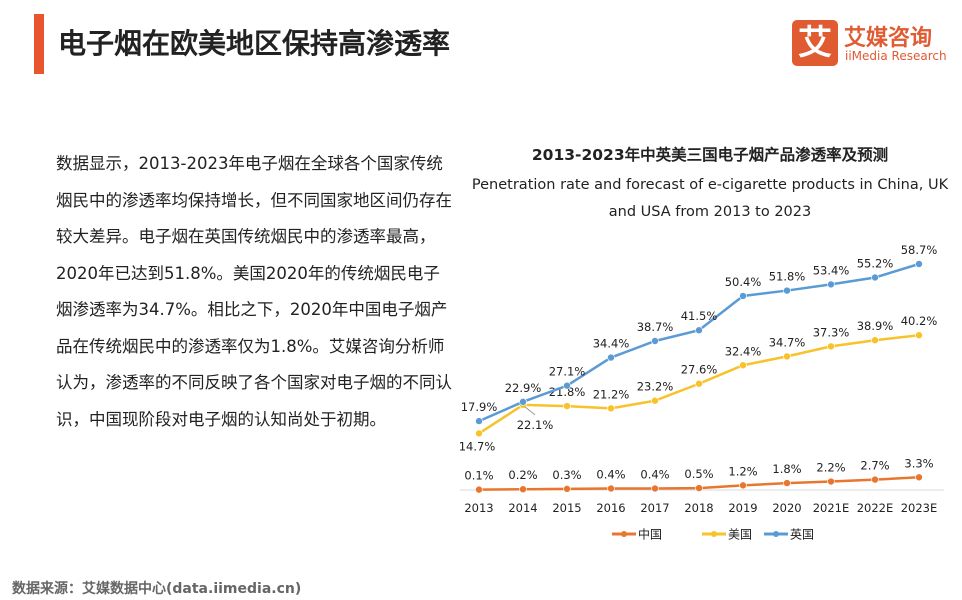  What do you see at coordinates (875, 326) in the screenshot?
I see `data-label: 38.9%` at bounding box center [875, 326].